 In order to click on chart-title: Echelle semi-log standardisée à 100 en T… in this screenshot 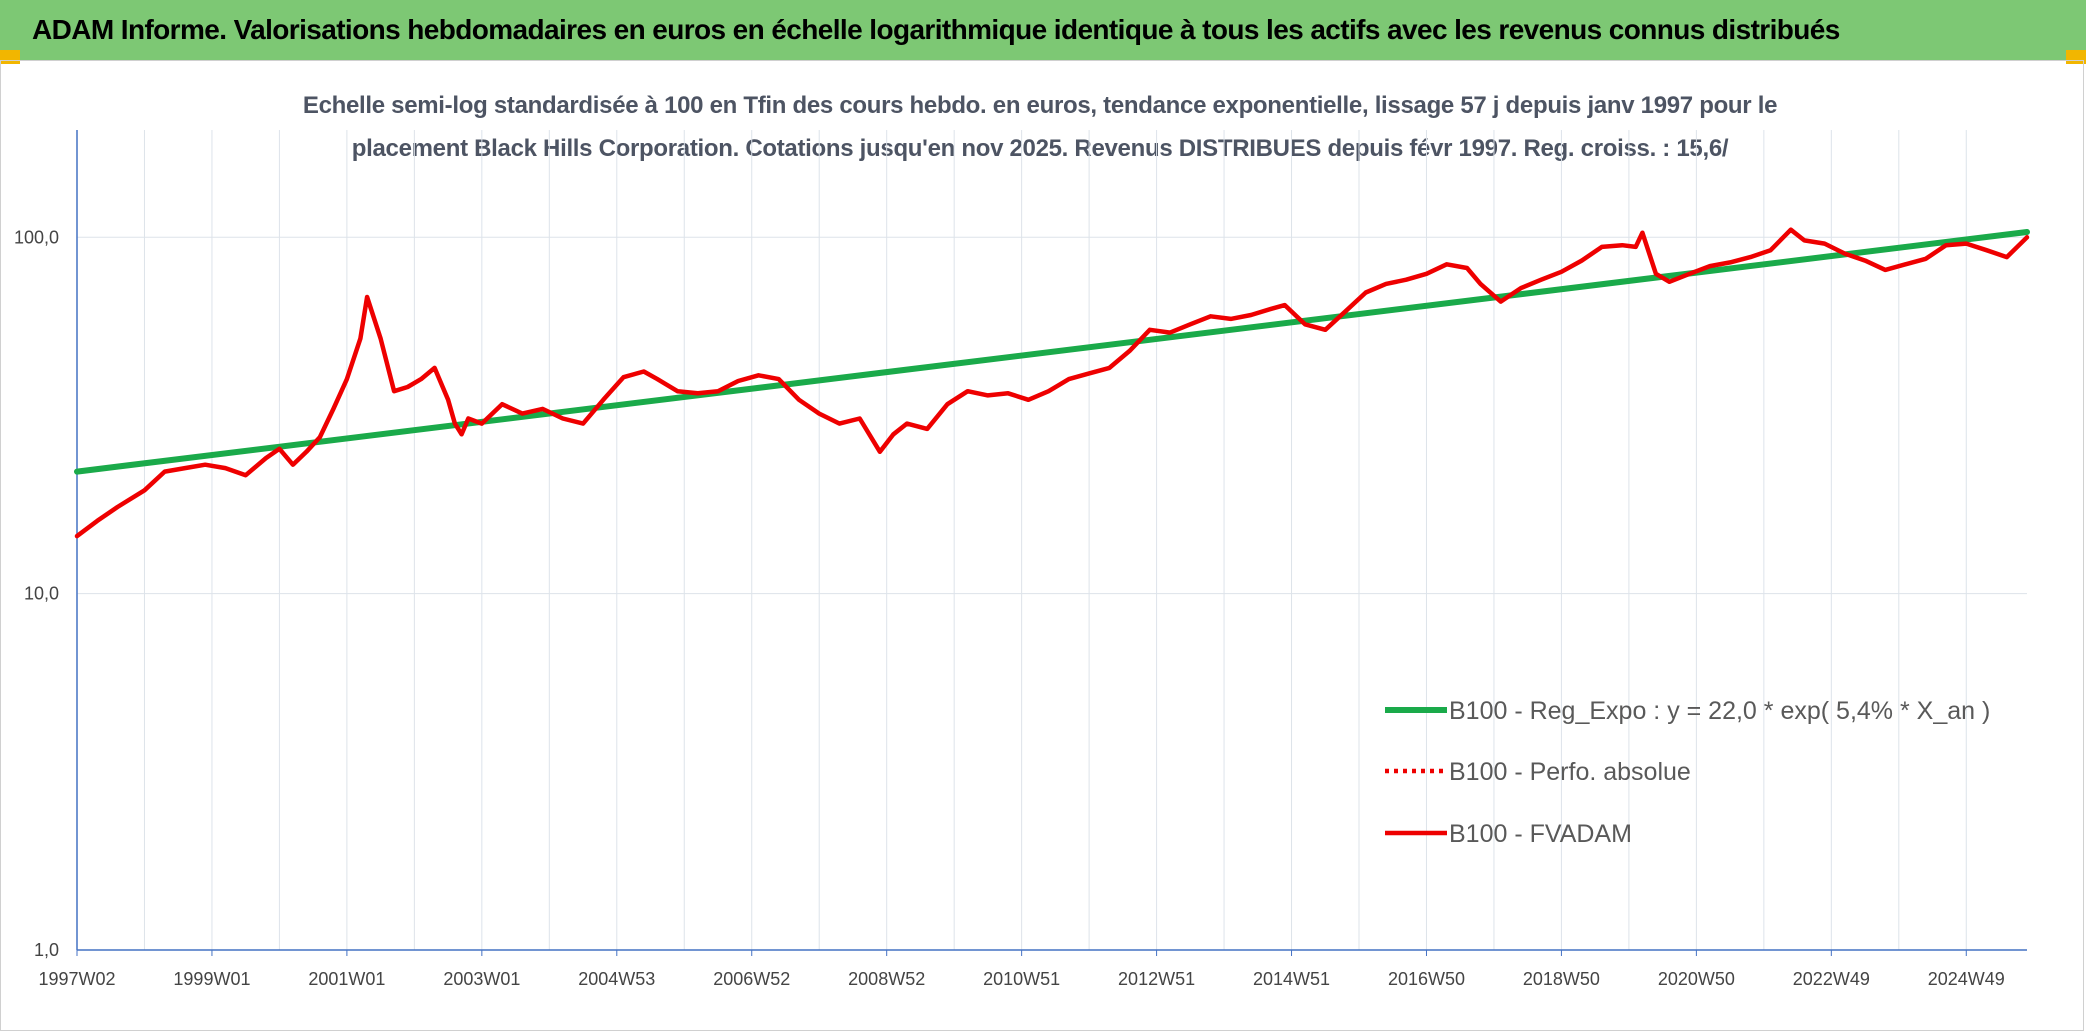, I will do `click(1040, 127)`.